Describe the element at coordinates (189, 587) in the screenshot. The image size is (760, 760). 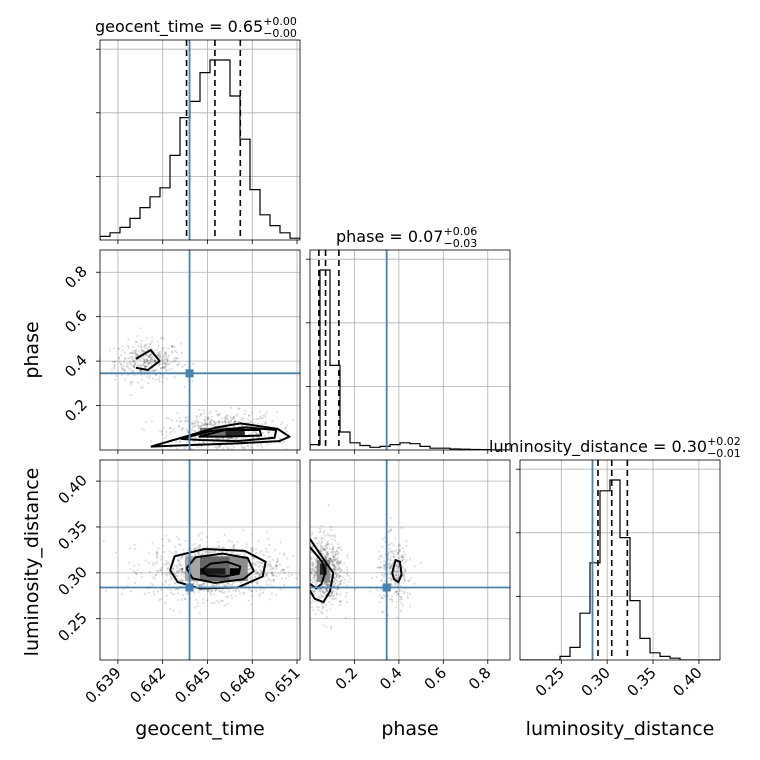
I see `truth-marker` at that location.